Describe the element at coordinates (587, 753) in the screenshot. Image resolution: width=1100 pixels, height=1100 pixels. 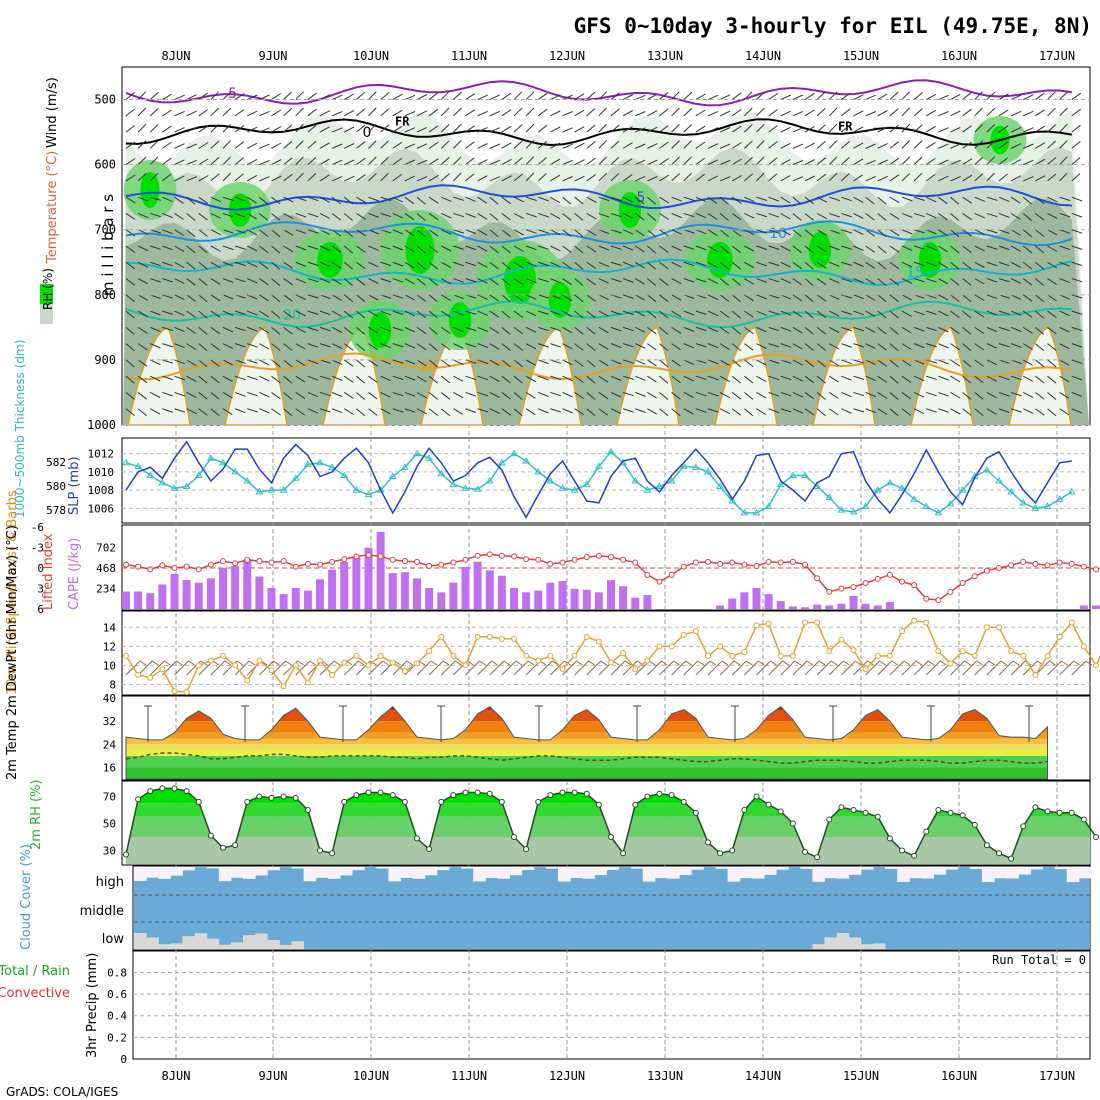
I see `temp-band` at that location.